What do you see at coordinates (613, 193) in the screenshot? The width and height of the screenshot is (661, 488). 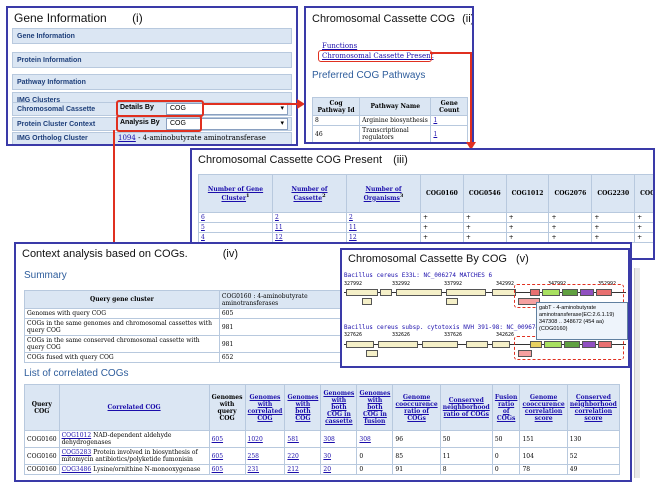 I see `cog-column-header: COG2230` at bounding box center [613, 193].